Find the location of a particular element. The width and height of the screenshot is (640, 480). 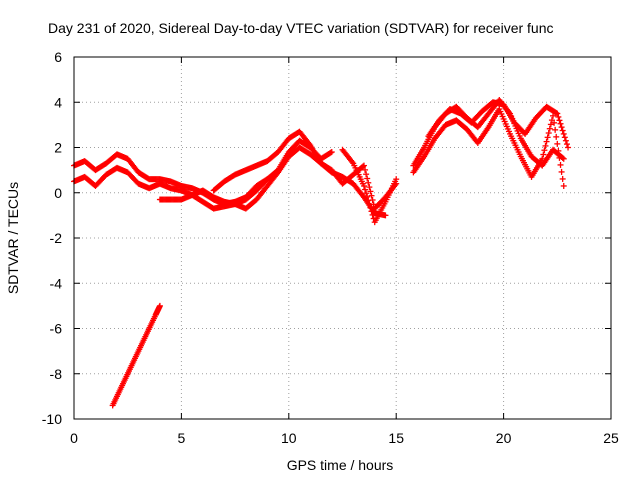

x-tick-label: 15 is located at coordinates (396, 438).